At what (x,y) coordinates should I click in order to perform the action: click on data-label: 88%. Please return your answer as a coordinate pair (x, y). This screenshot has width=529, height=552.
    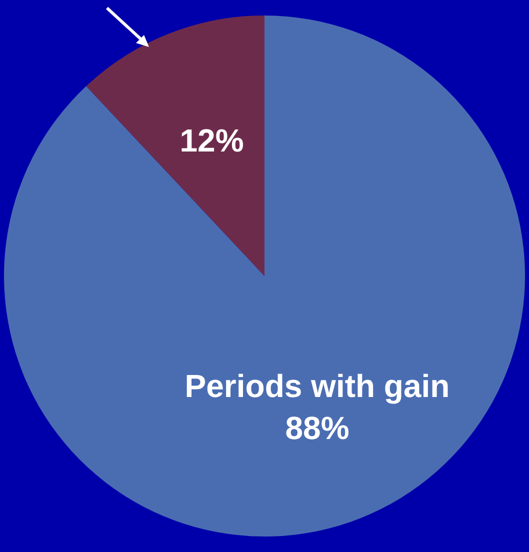
    Looking at the image, I should click on (317, 428).